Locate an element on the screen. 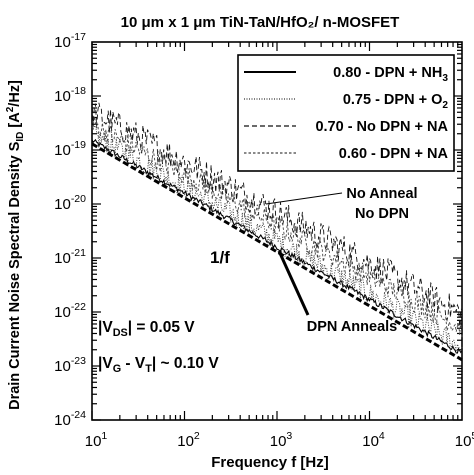 This screenshot has width=474, height=475. y-tick-label: 10-24 is located at coordinates (70, 419).